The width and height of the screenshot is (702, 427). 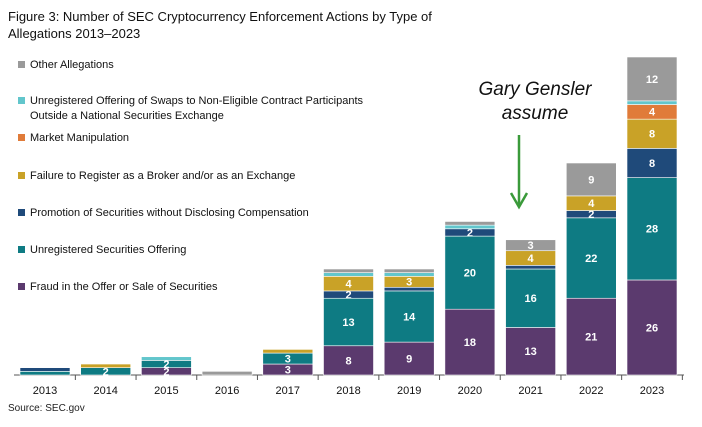 I want to click on x-tick-label: 2021, so click(x=530, y=391).